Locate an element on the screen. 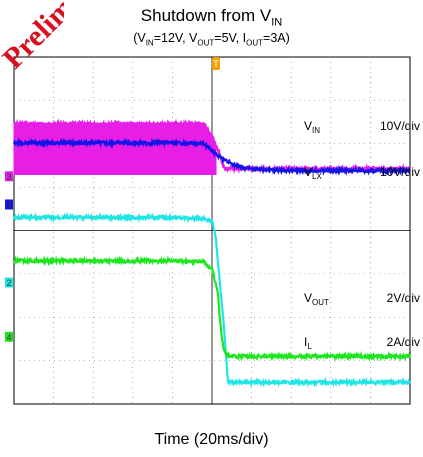  trigger-marker: T is located at coordinates (216, 63).